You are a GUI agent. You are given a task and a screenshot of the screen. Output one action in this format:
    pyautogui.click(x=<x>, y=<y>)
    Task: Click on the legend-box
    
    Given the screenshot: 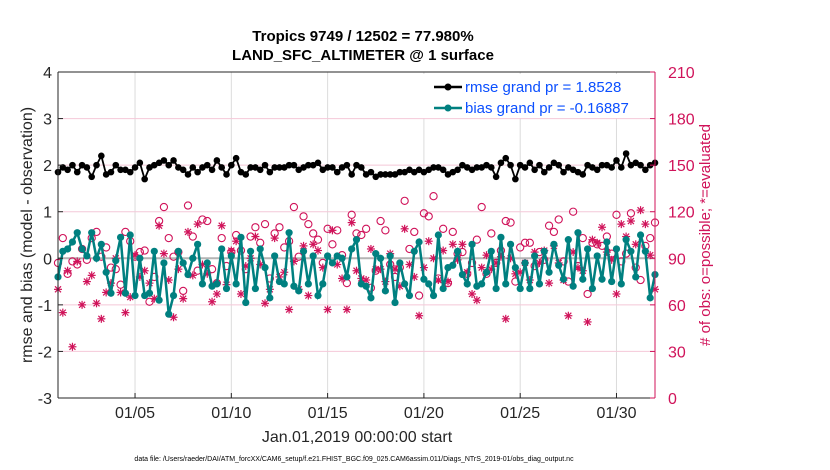 What is the action you would take?
    pyautogui.click(x=536, y=96)
    